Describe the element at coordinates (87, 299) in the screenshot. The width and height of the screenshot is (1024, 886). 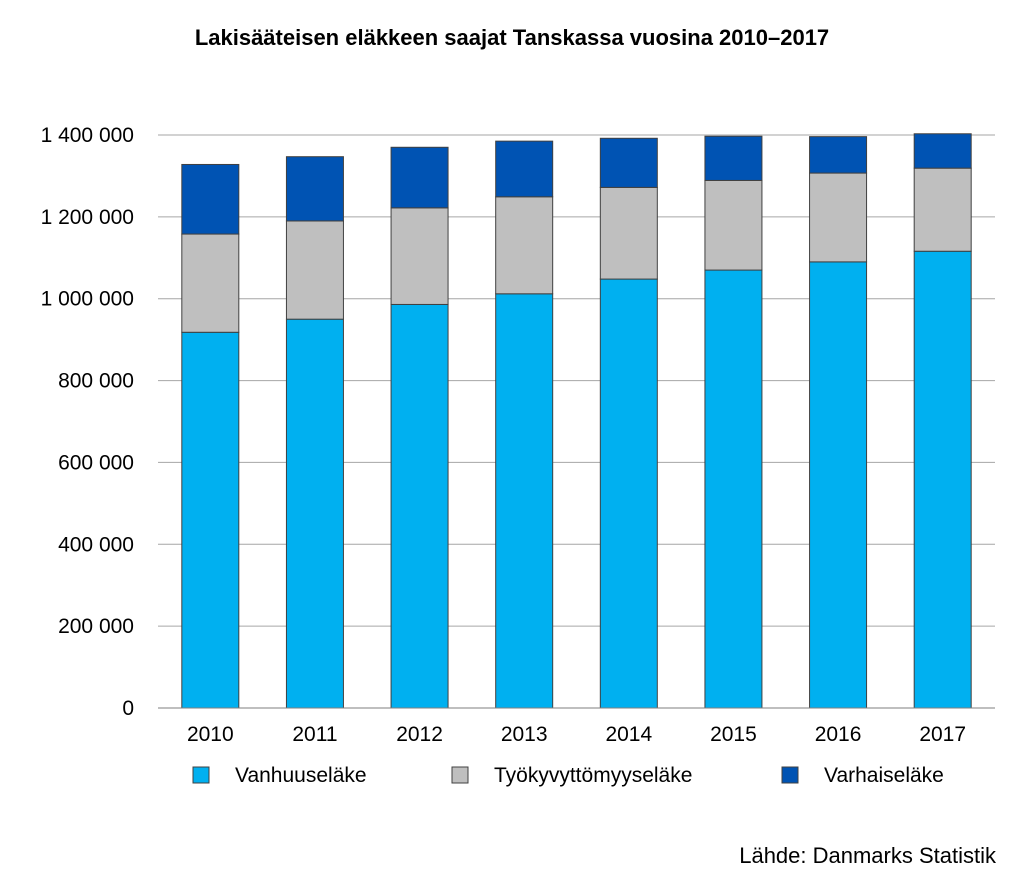
I see `y-tick-label: 1 000 000` at that location.